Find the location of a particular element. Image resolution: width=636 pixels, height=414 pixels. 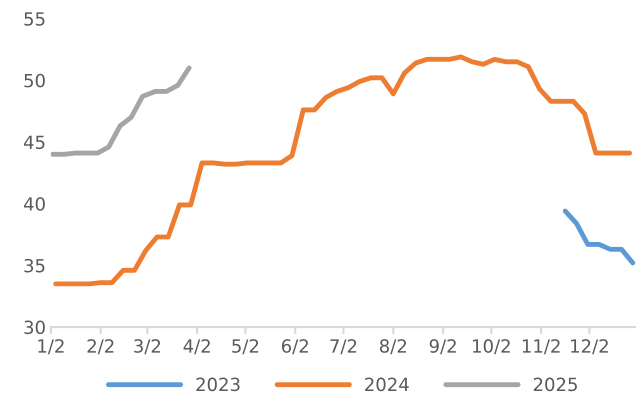

x-tick-label: 9/2 is located at coordinates (443, 346).